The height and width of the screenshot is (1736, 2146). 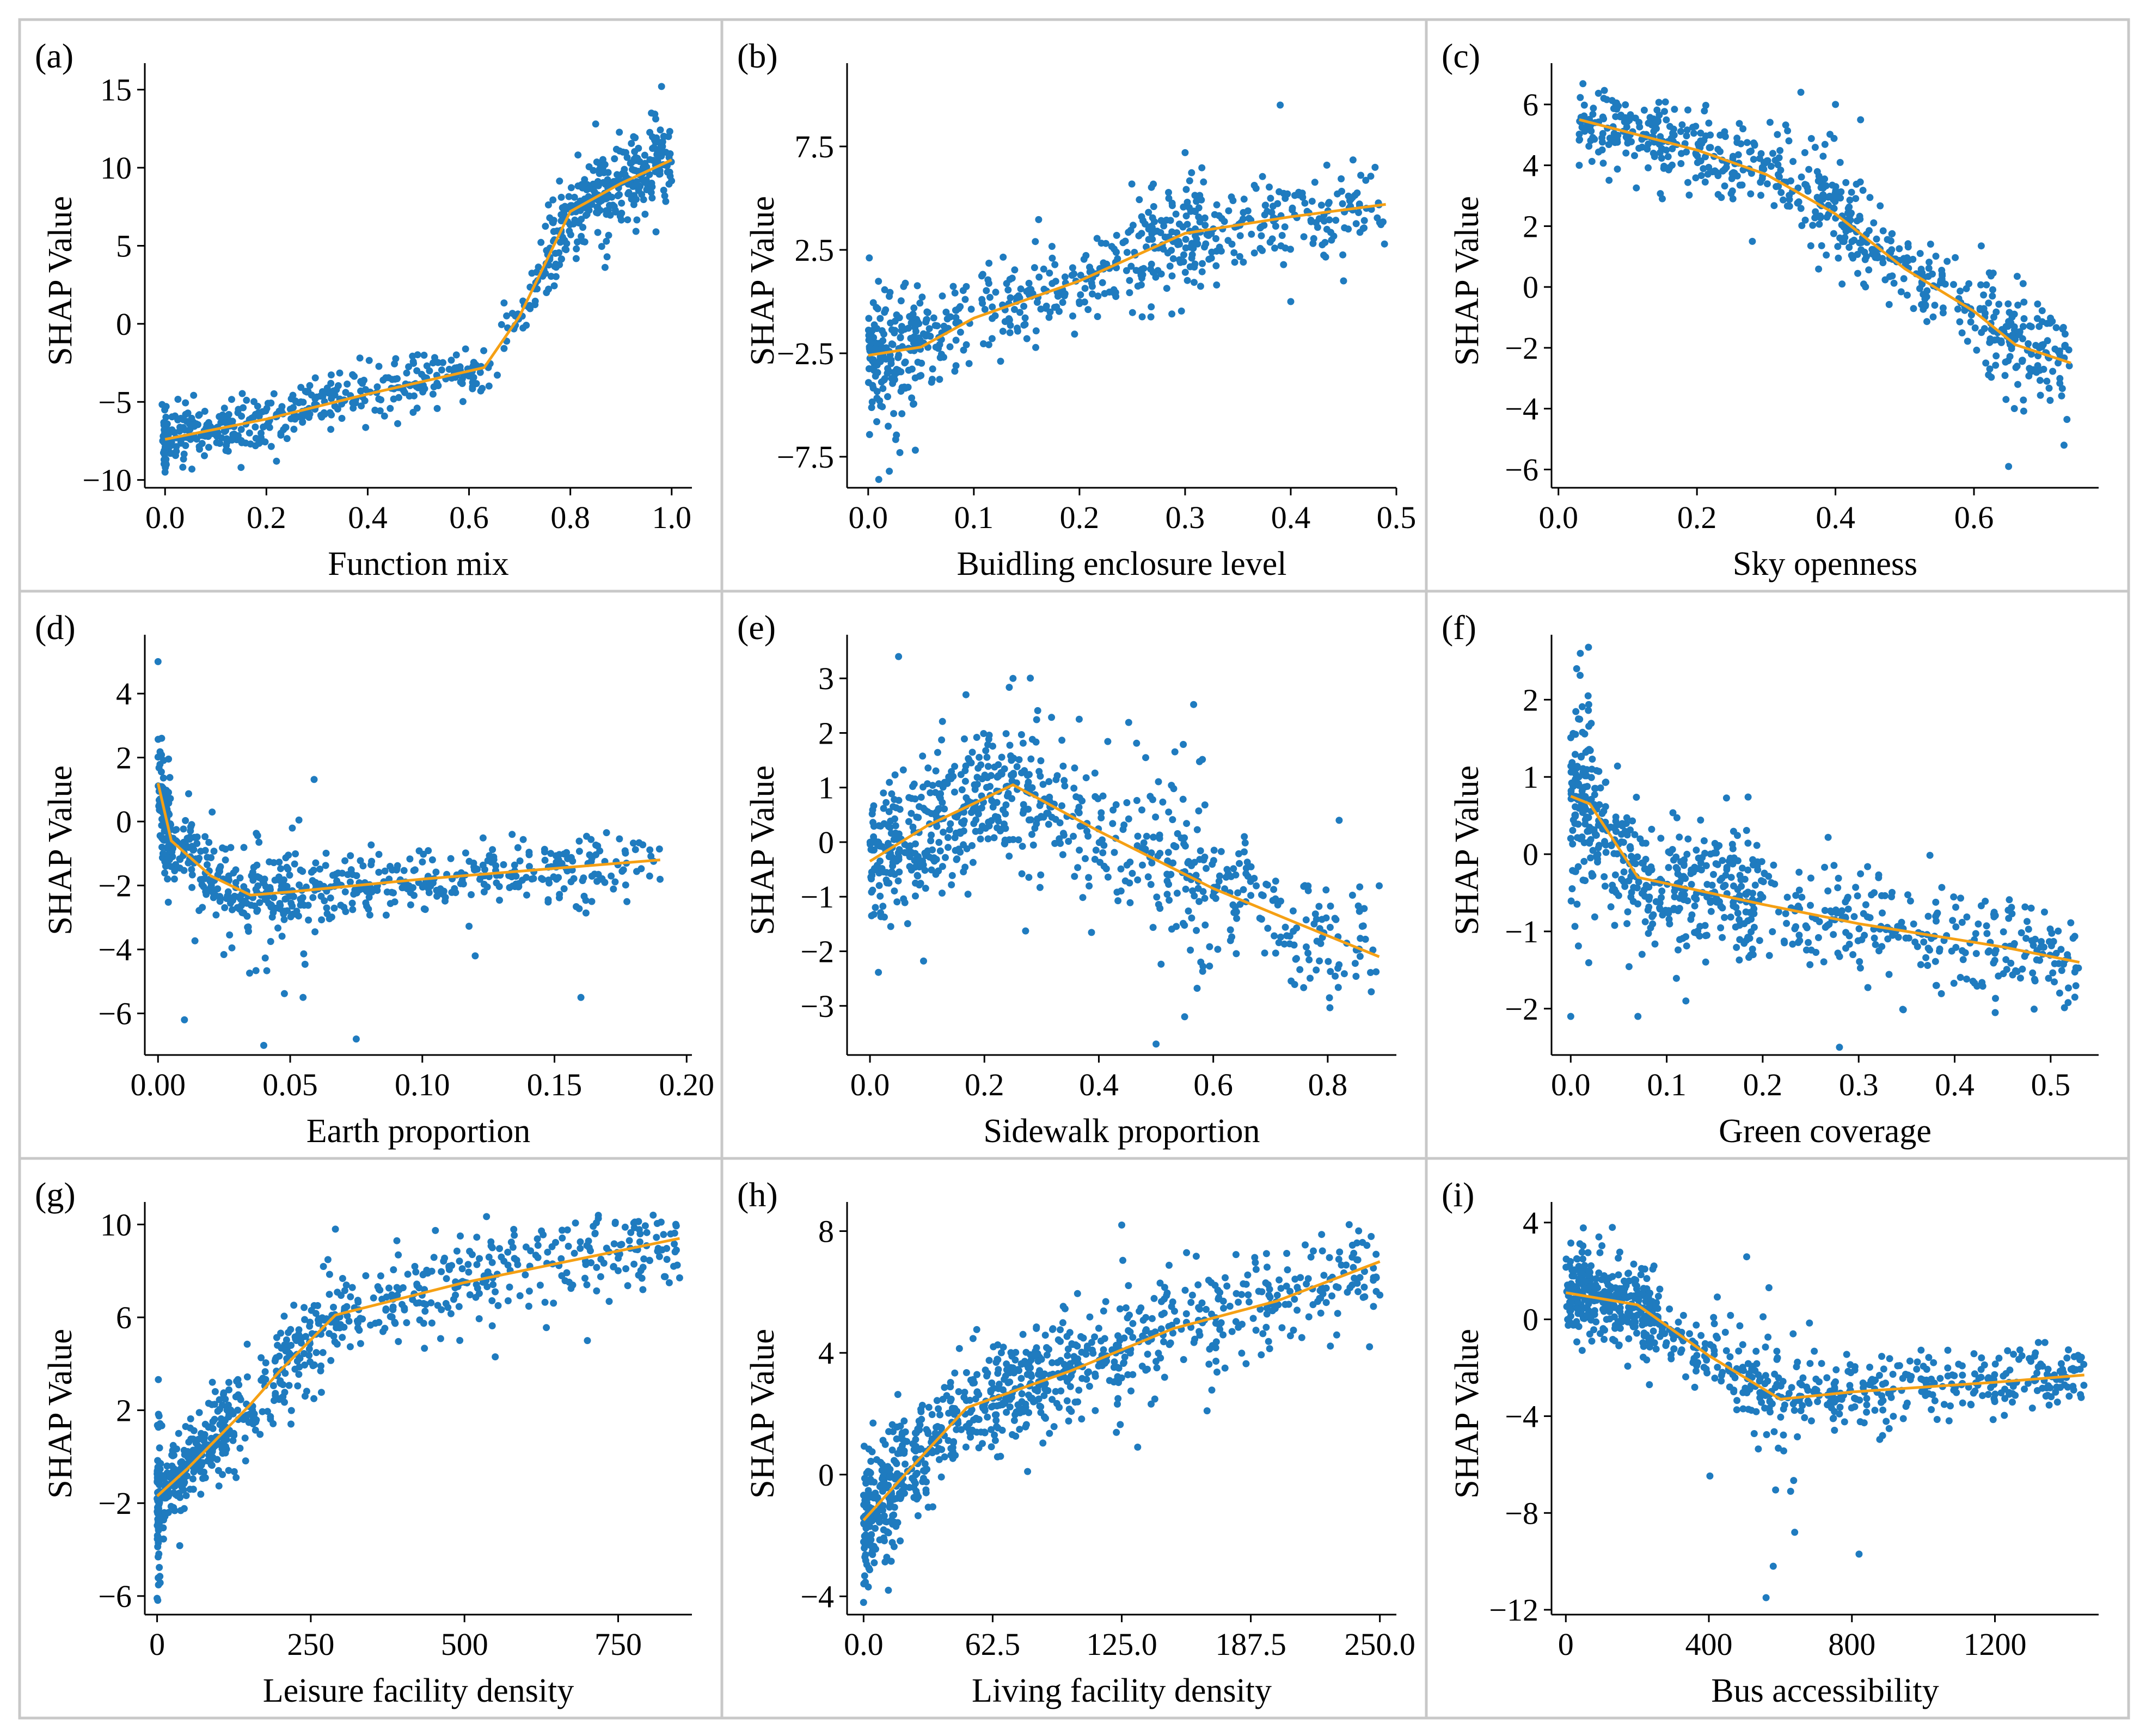 I want to click on y-tick-label: 15, so click(x=116, y=90).